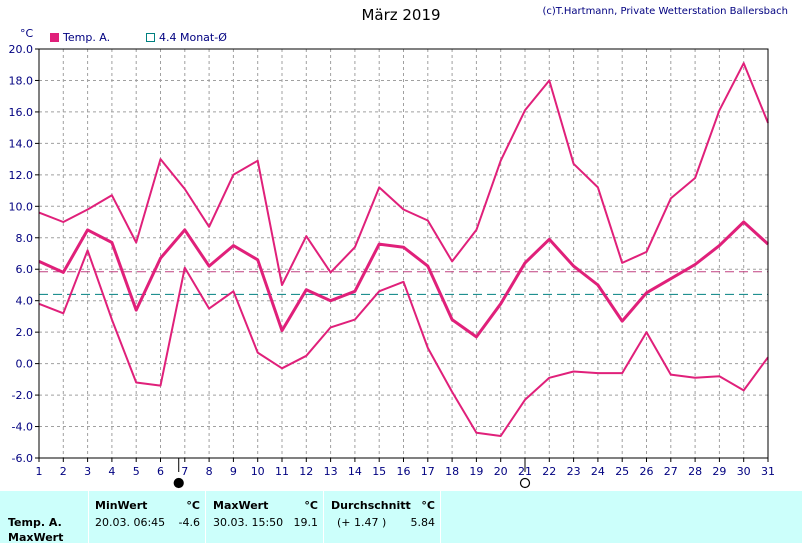 The width and height of the screenshot is (802, 544). I want to click on min-header: MinWert, so click(121, 505).